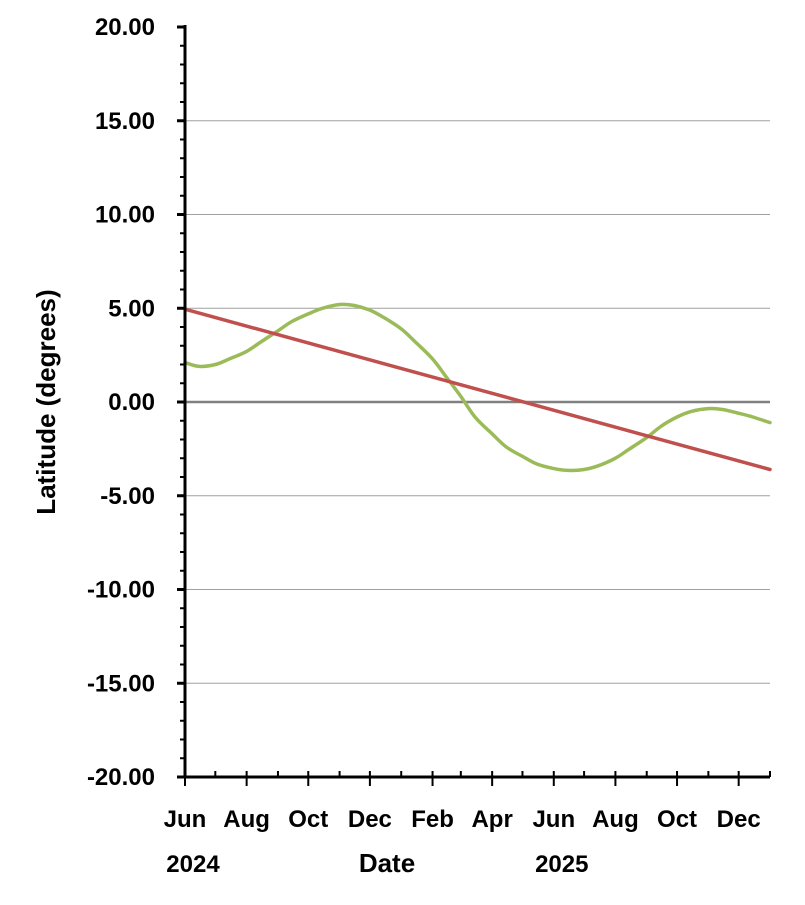  Describe the element at coordinates (121, 590) in the screenshot. I see `y-tick-label: -10.00` at that location.